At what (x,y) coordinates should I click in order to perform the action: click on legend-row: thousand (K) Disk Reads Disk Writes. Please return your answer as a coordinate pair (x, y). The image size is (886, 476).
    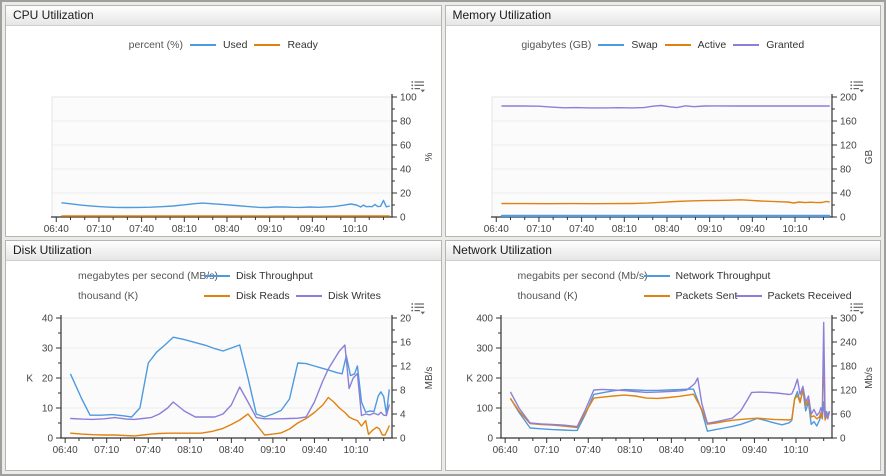
    Looking at the image, I should click on (223, 300).